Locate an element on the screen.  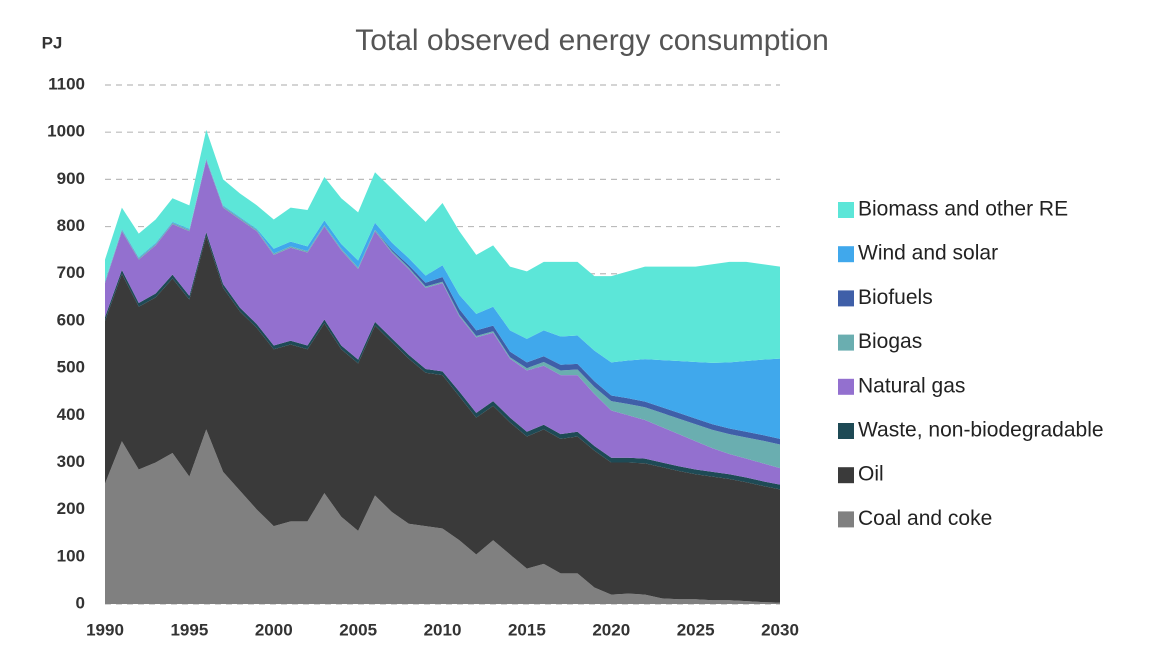
legend-label: Natural gas is located at coordinates (911, 385).